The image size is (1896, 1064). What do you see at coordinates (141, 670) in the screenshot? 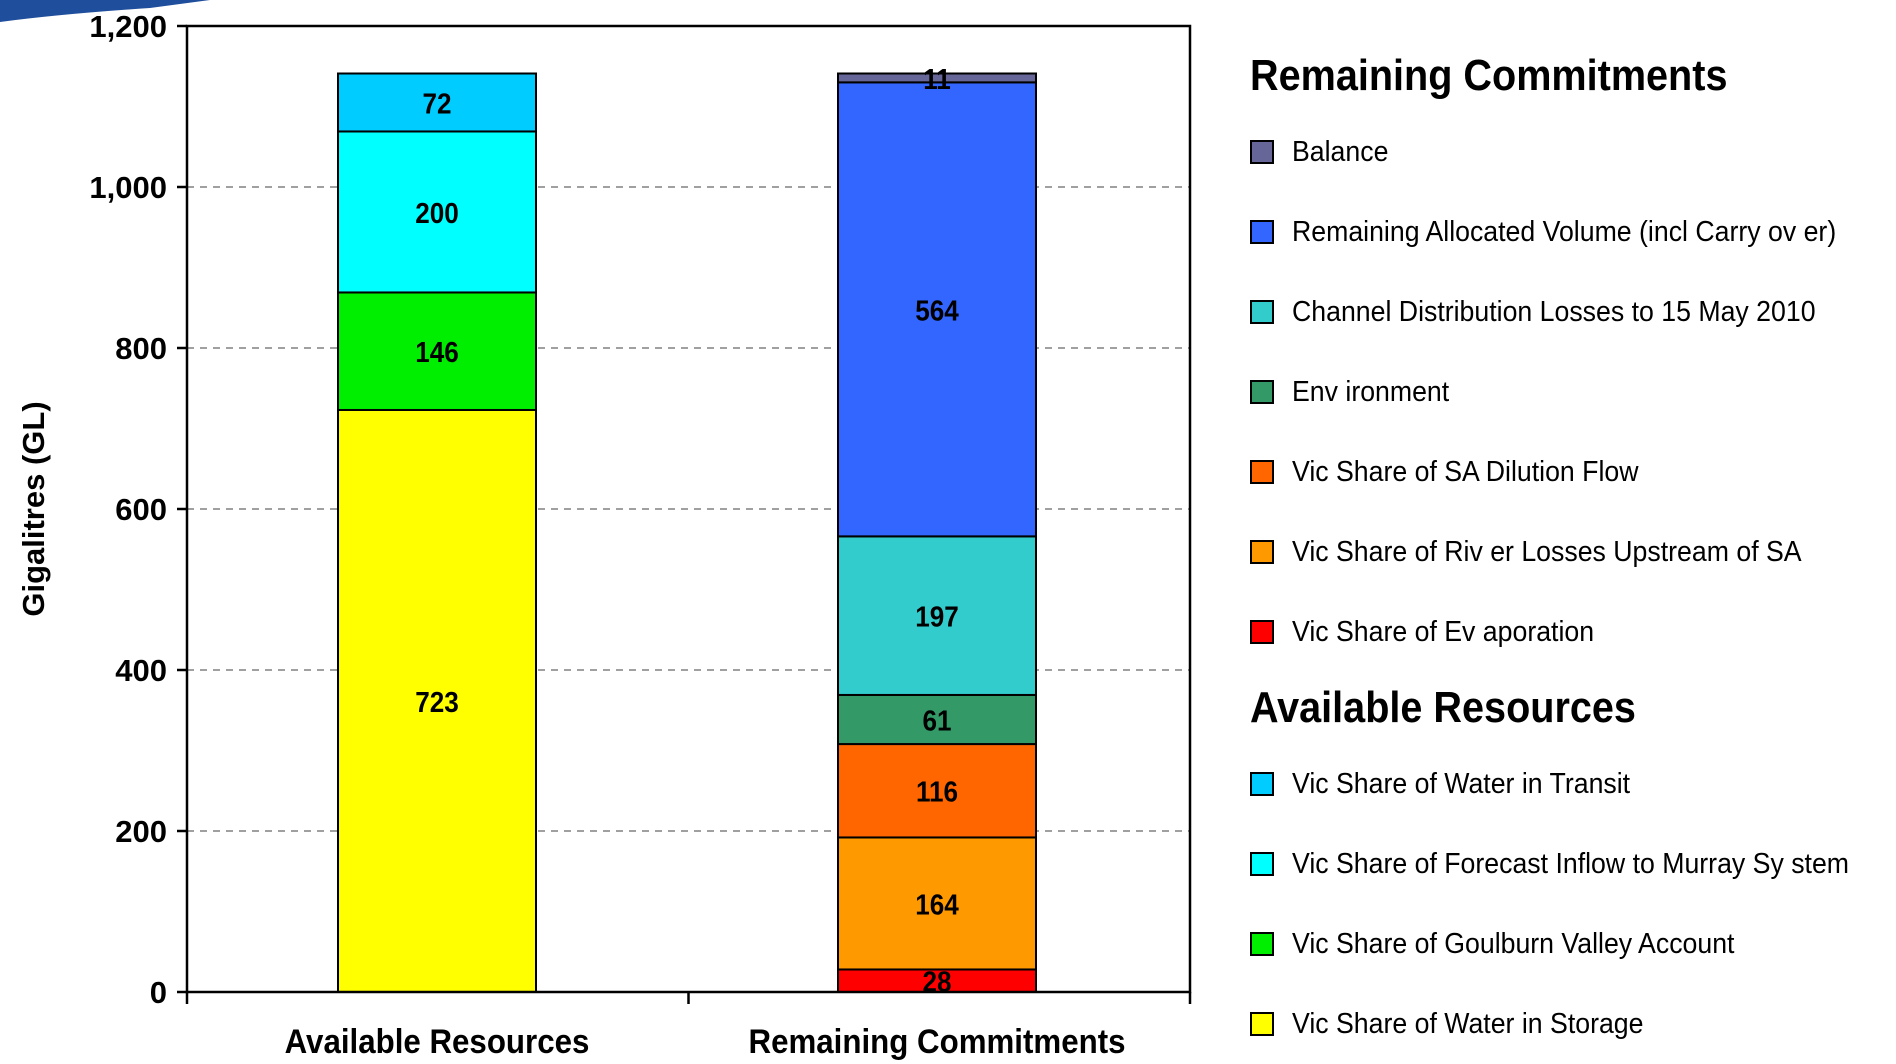
I see `y-tick-label: 400` at bounding box center [141, 670].